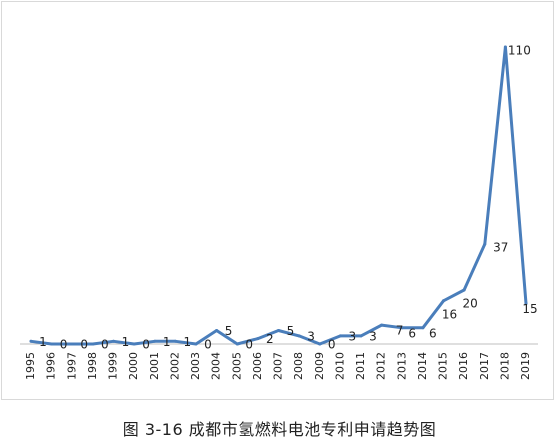  Describe the element at coordinates (484, 366) in the screenshot. I see `x-tick-label: 2017` at that location.